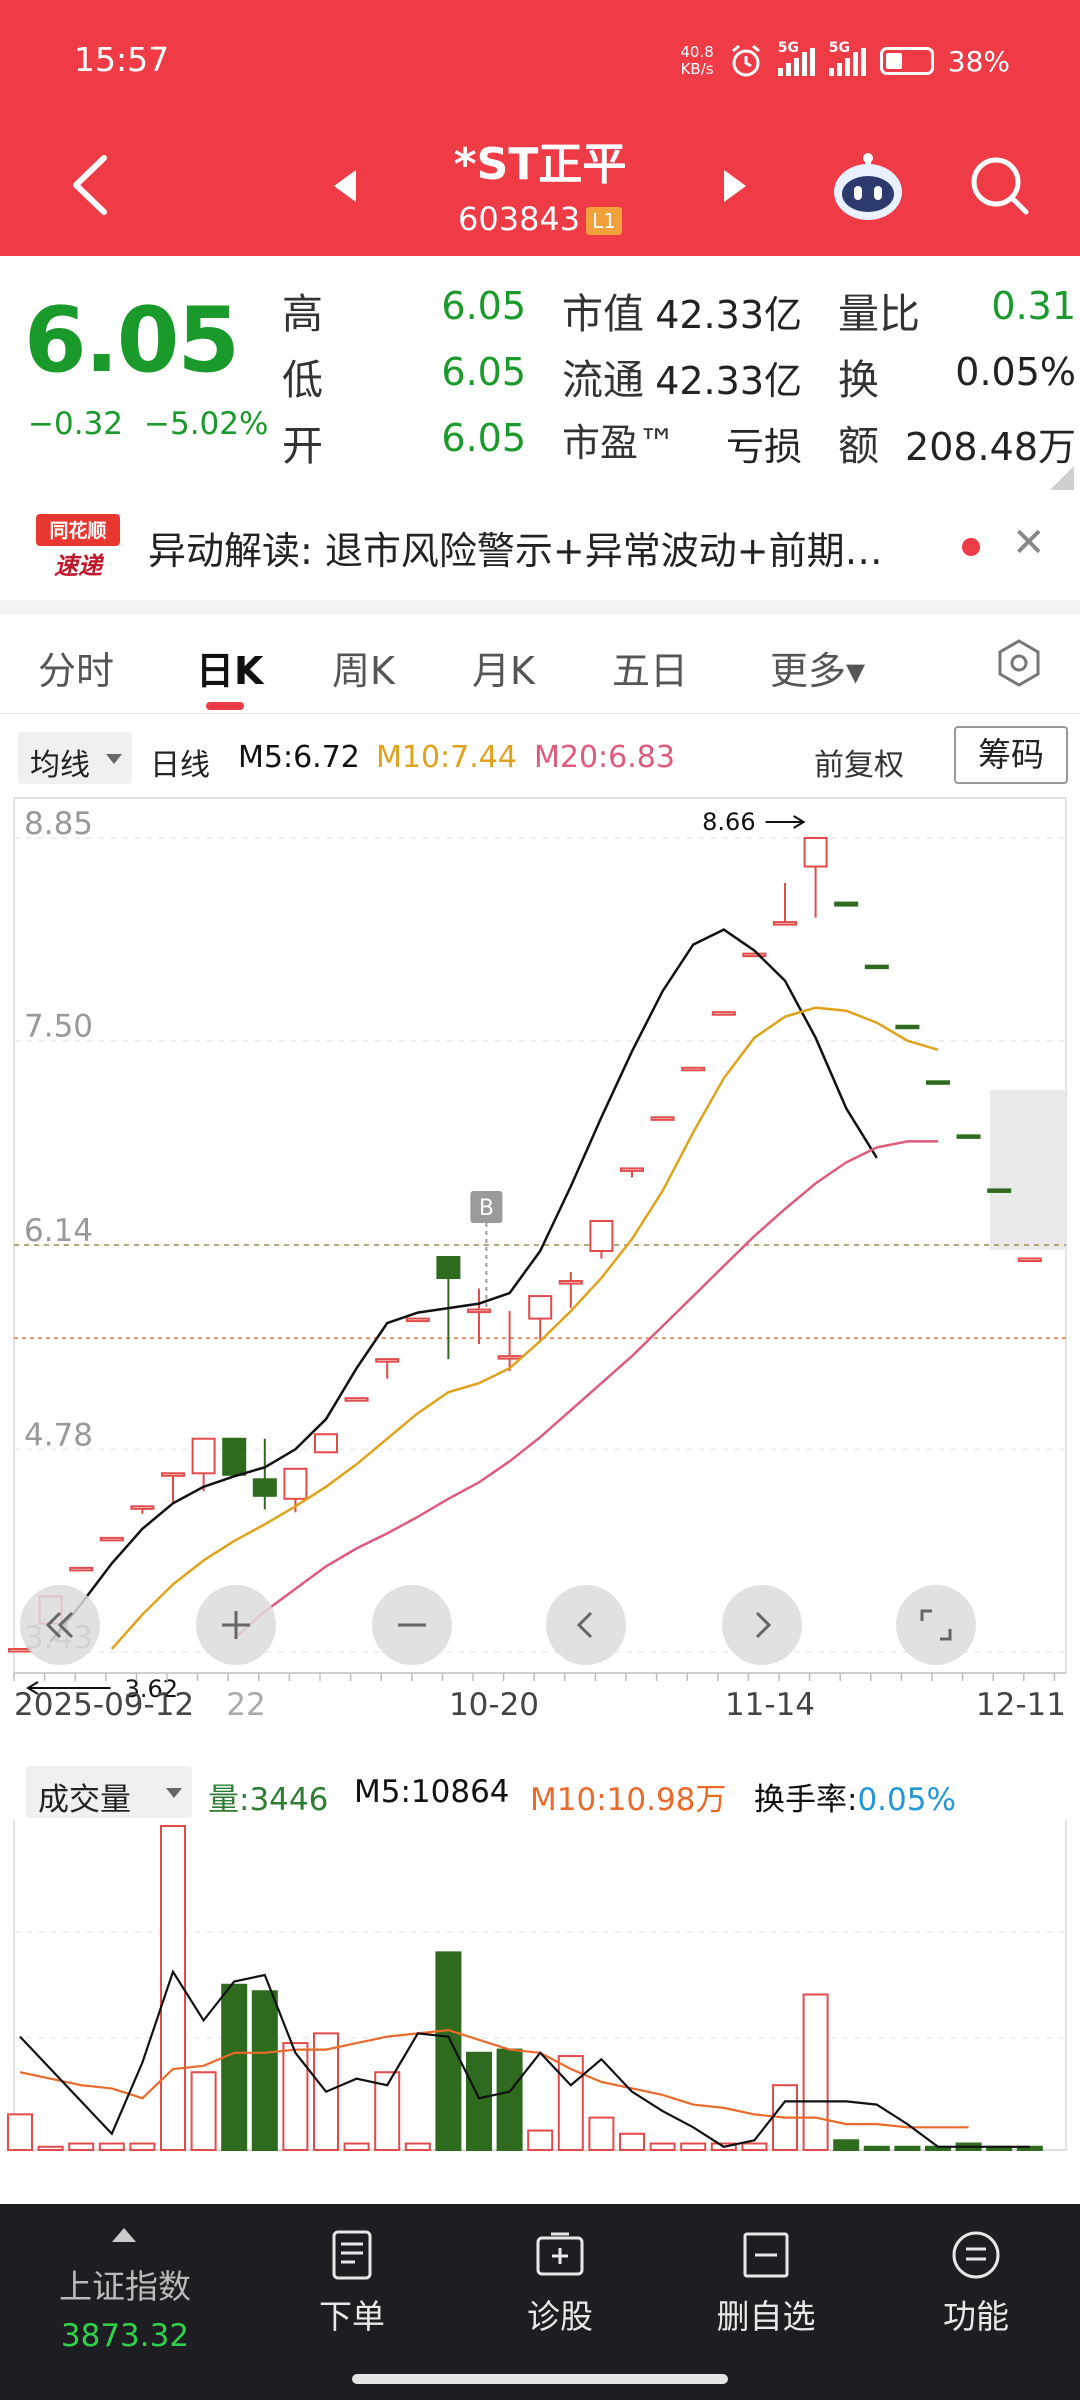 The image size is (1080, 2400). I want to click on volume-ma-lines, so click(524, 2058).